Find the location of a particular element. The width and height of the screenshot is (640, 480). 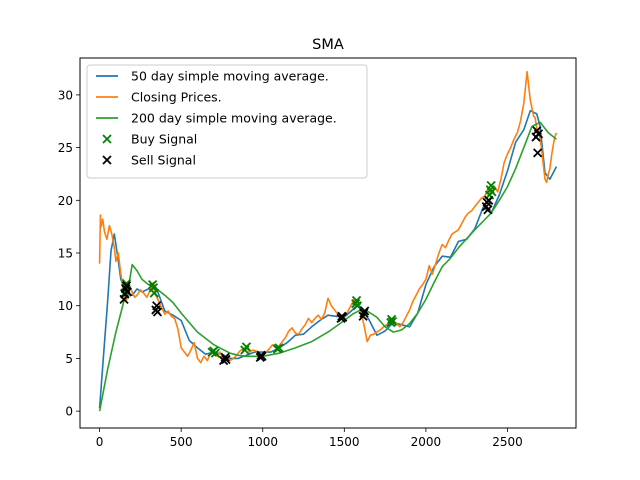

legend-item-closing-prices: Closing Prices. is located at coordinates (159, 97).